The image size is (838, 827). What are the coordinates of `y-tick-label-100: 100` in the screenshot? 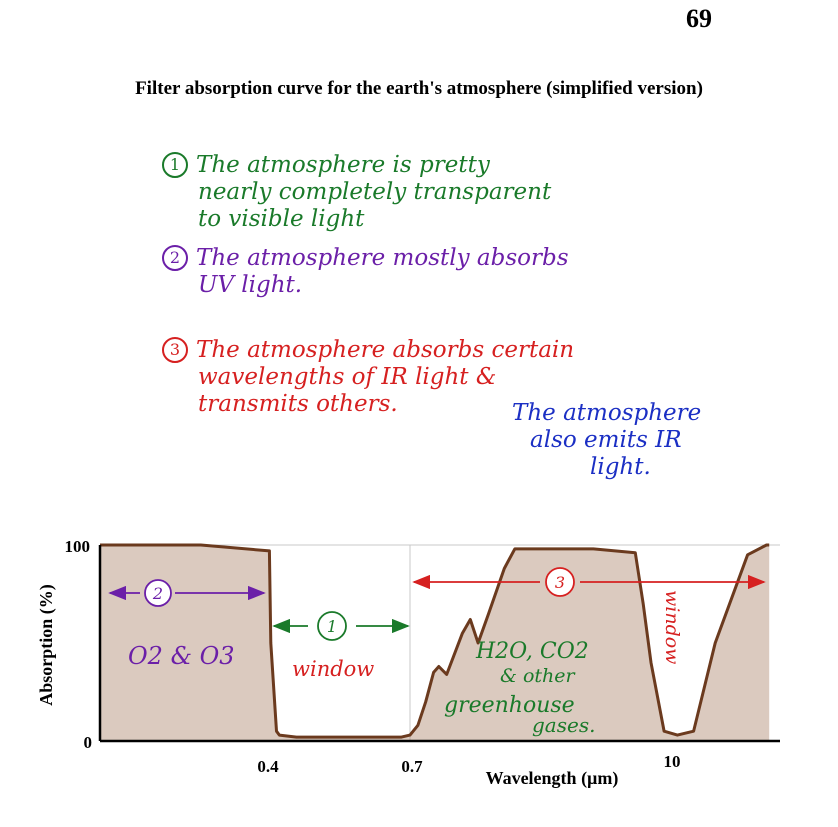 It's located at (78, 546).